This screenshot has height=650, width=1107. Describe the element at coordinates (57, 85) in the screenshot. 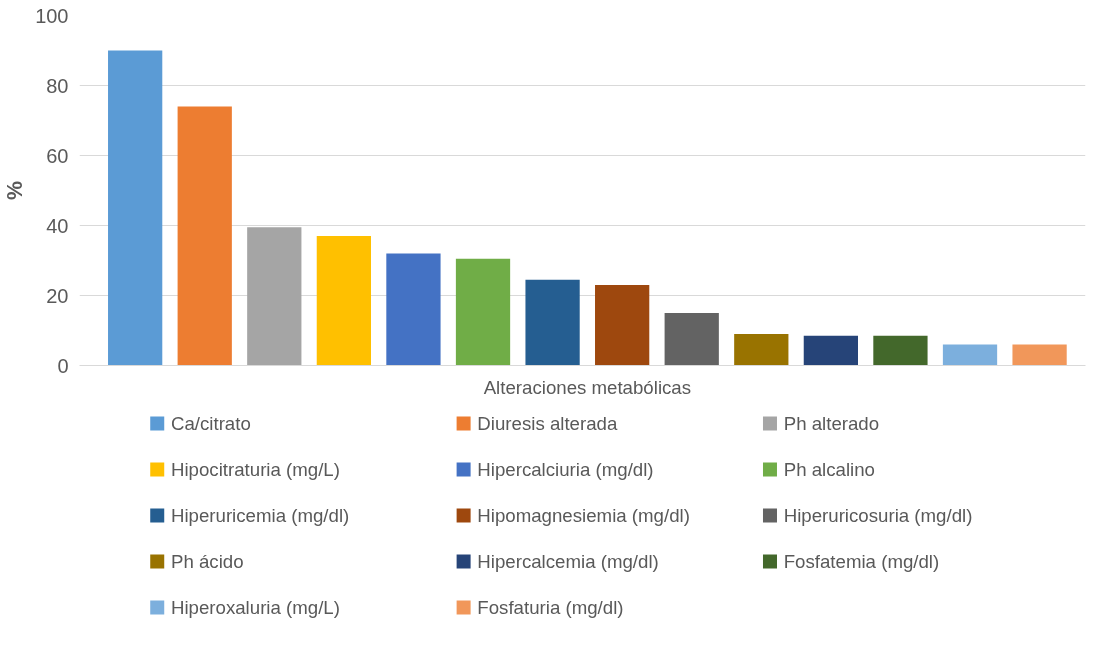

I see `y-tick-label: 80` at that location.